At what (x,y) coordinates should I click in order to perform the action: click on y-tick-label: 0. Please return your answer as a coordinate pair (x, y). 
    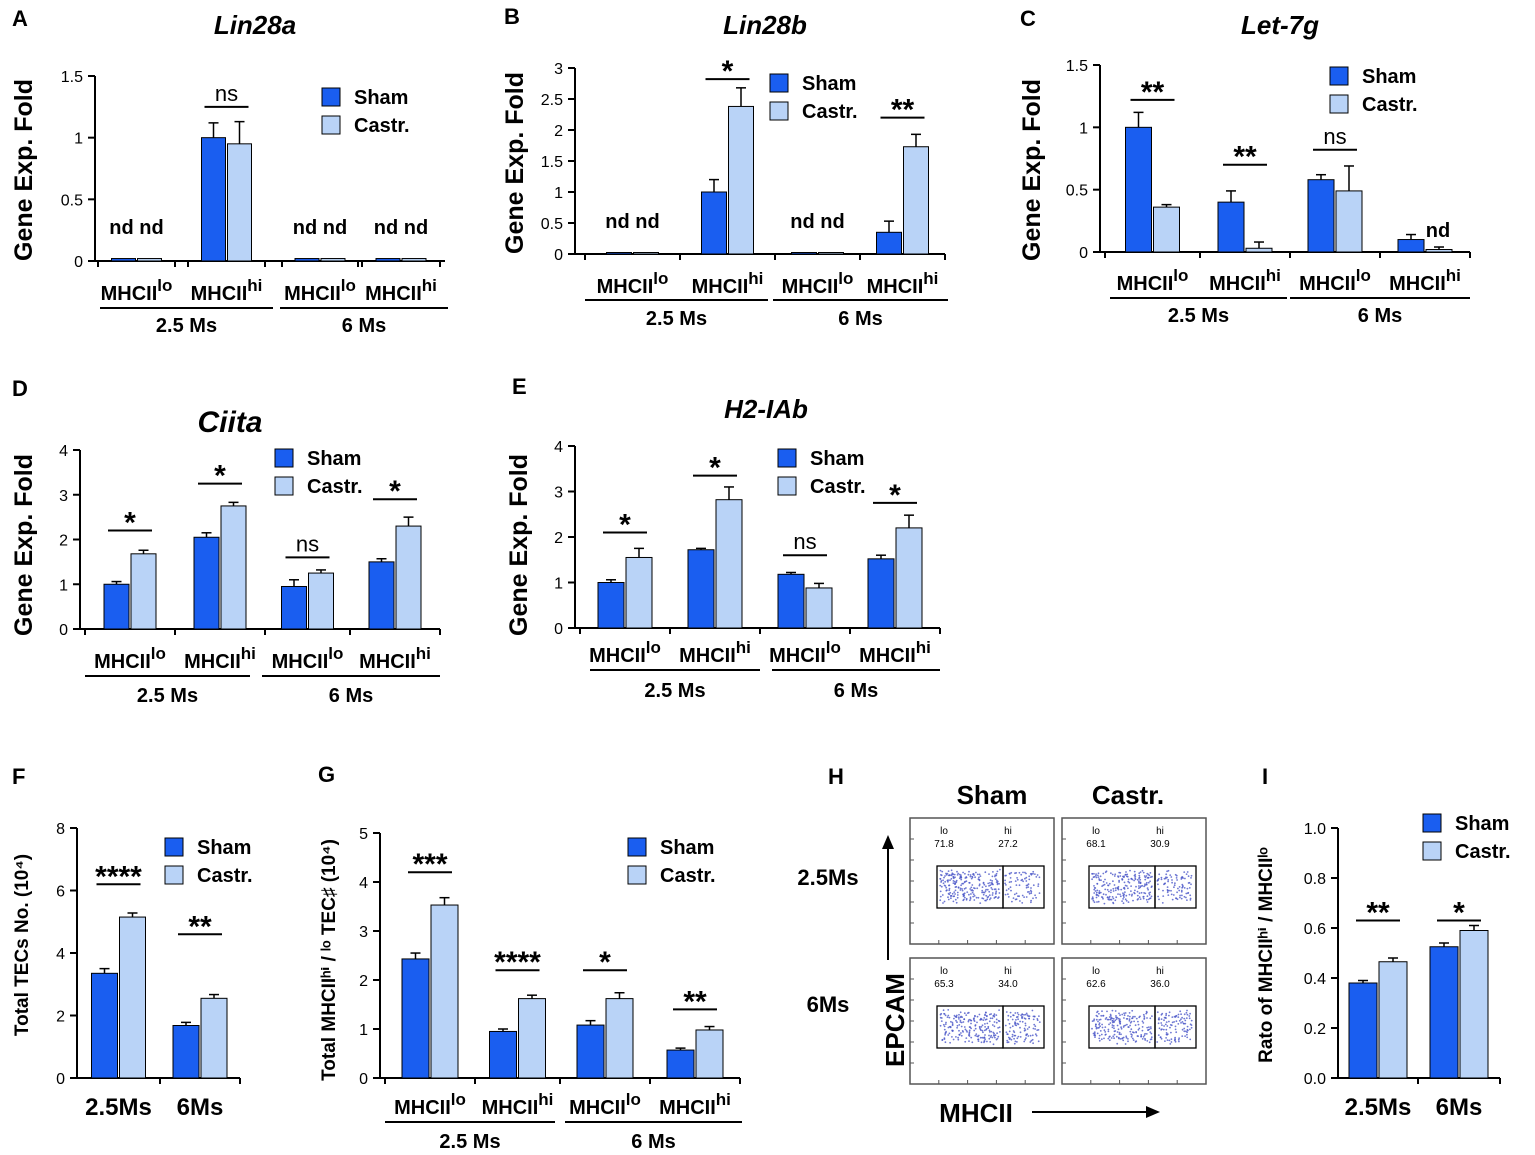
    Looking at the image, I should click on (558, 255).